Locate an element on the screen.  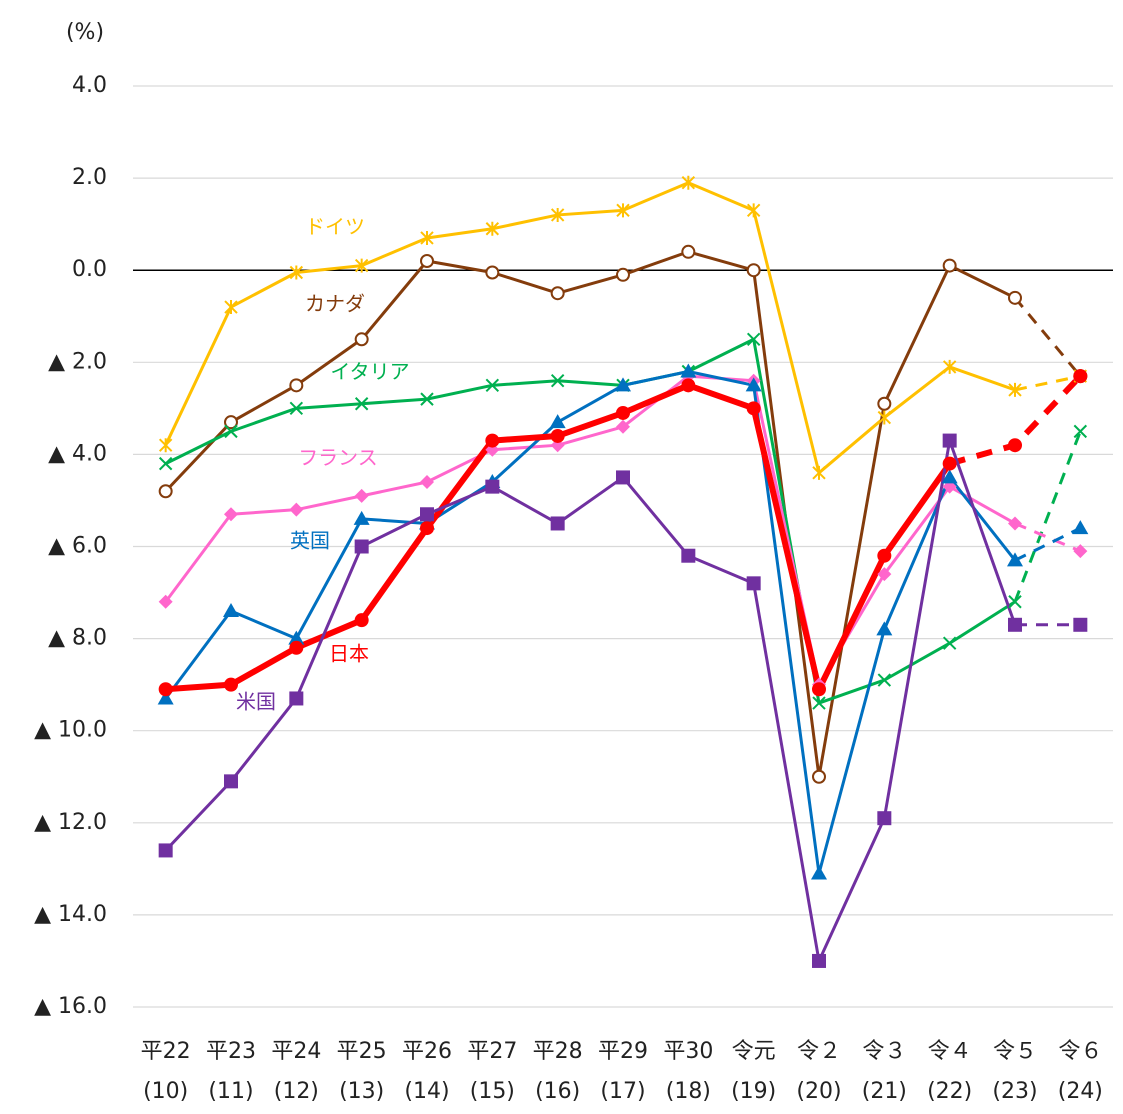
x-tick-label: 平24 is located at coordinates (296, 1051).